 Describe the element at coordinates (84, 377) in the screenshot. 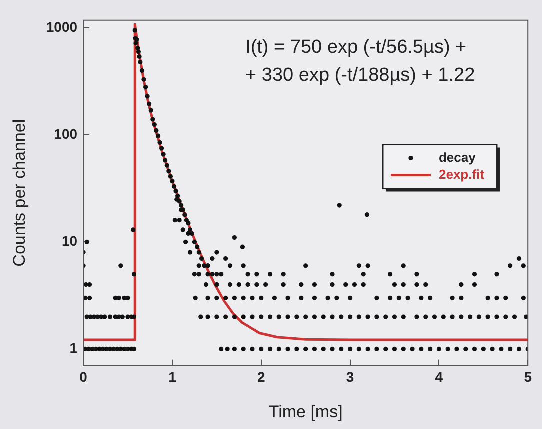

I see `x-tick-label: 0` at that location.